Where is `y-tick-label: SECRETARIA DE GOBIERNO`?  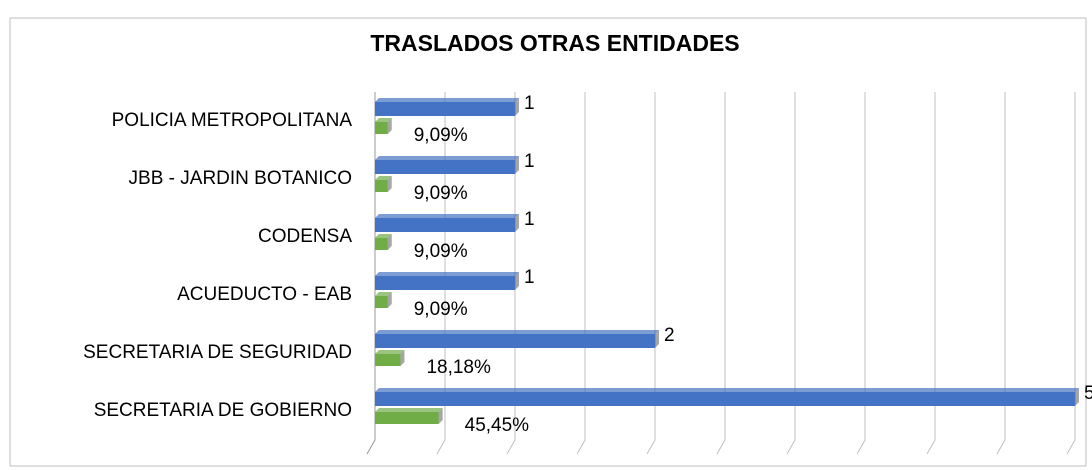
y-tick-label: SECRETARIA DE GOBIERNO is located at coordinates (223, 410).